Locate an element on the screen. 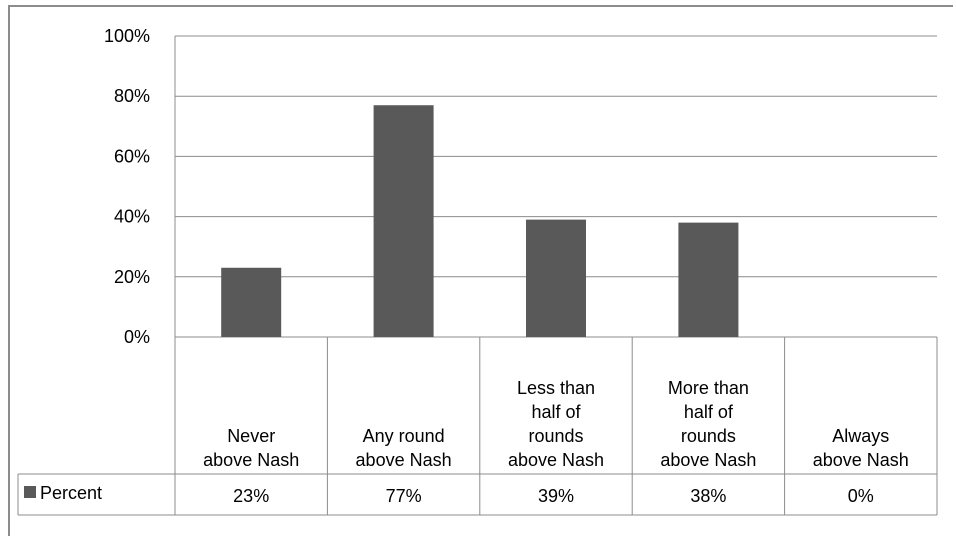 The image size is (956, 538). y-tick-label: 40% is located at coordinates (132, 217).